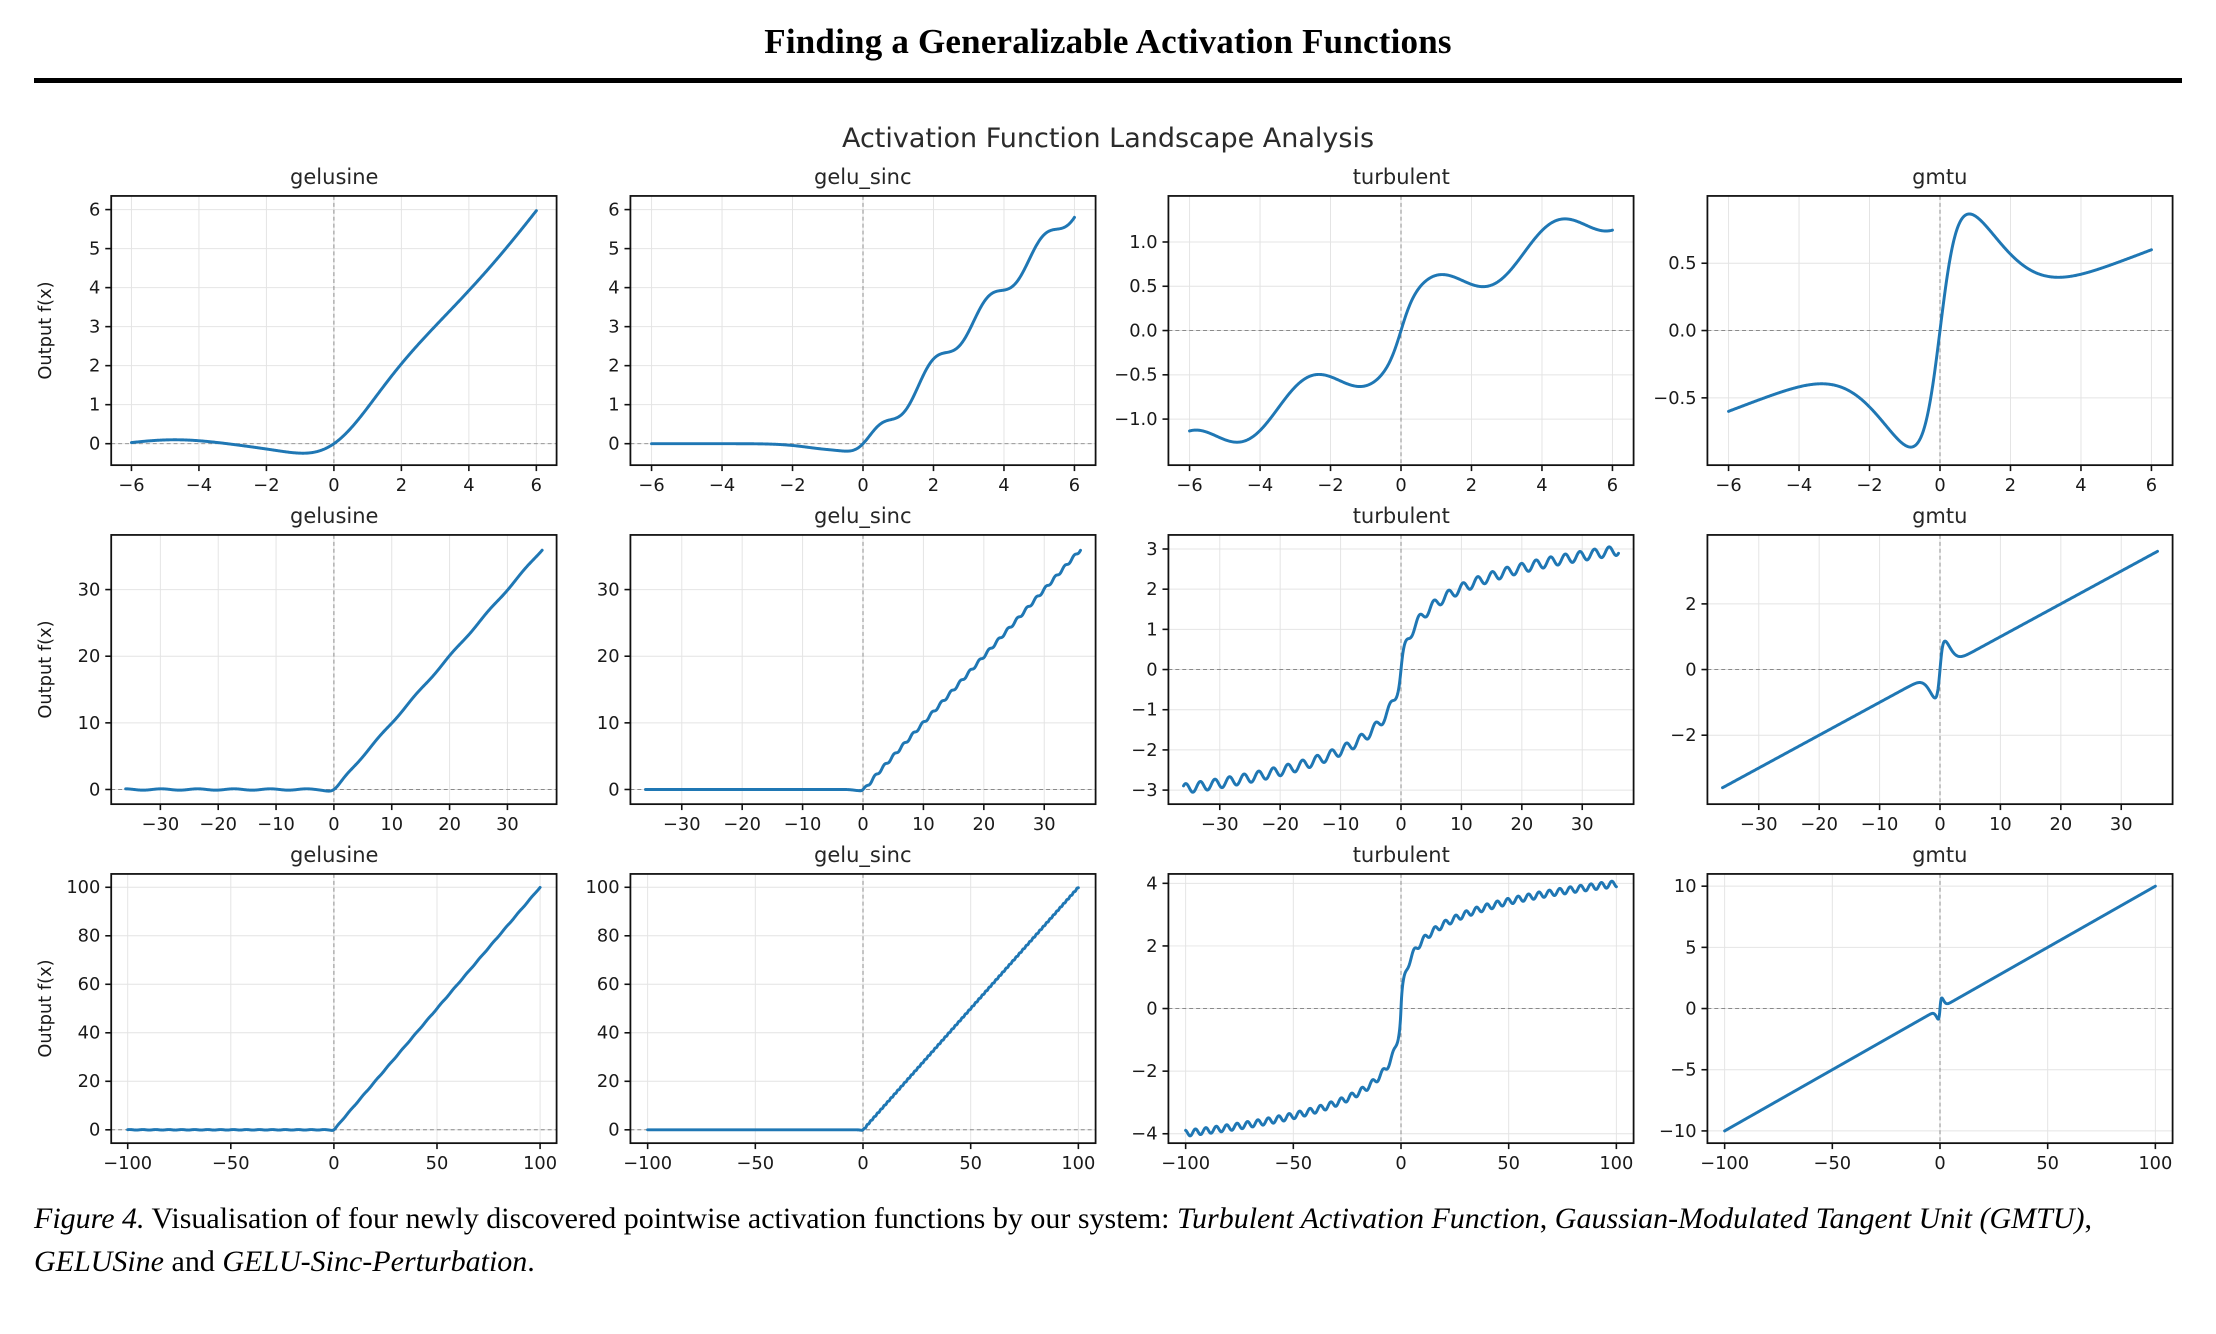 The width and height of the screenshot is (2216, 1334). I want to click on subplot-title: gmtu, so click(1940, 177).